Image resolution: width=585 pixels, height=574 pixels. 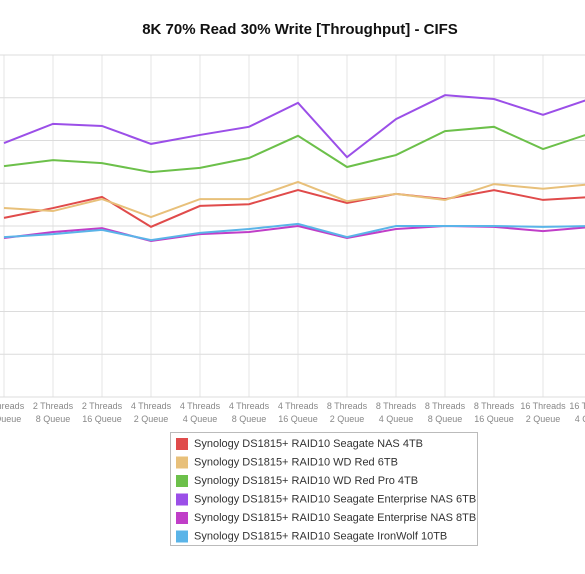 I want to click on legend-label: Synology DS1815+ RAID10 Seagate NAS 4TB, so click(x=308, y=444).